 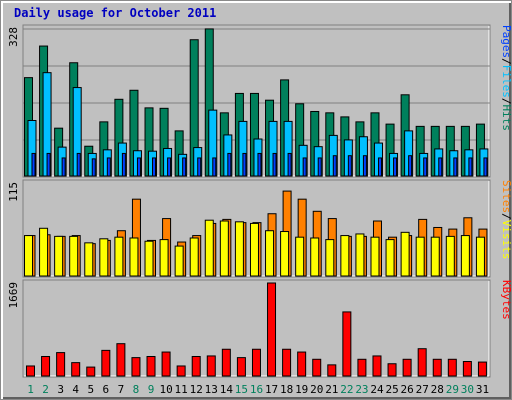 What do you see at coordinates (331, 389) in the screenshot?
I see `tick-label-day-21: 21` at bounding box center [331, 389].